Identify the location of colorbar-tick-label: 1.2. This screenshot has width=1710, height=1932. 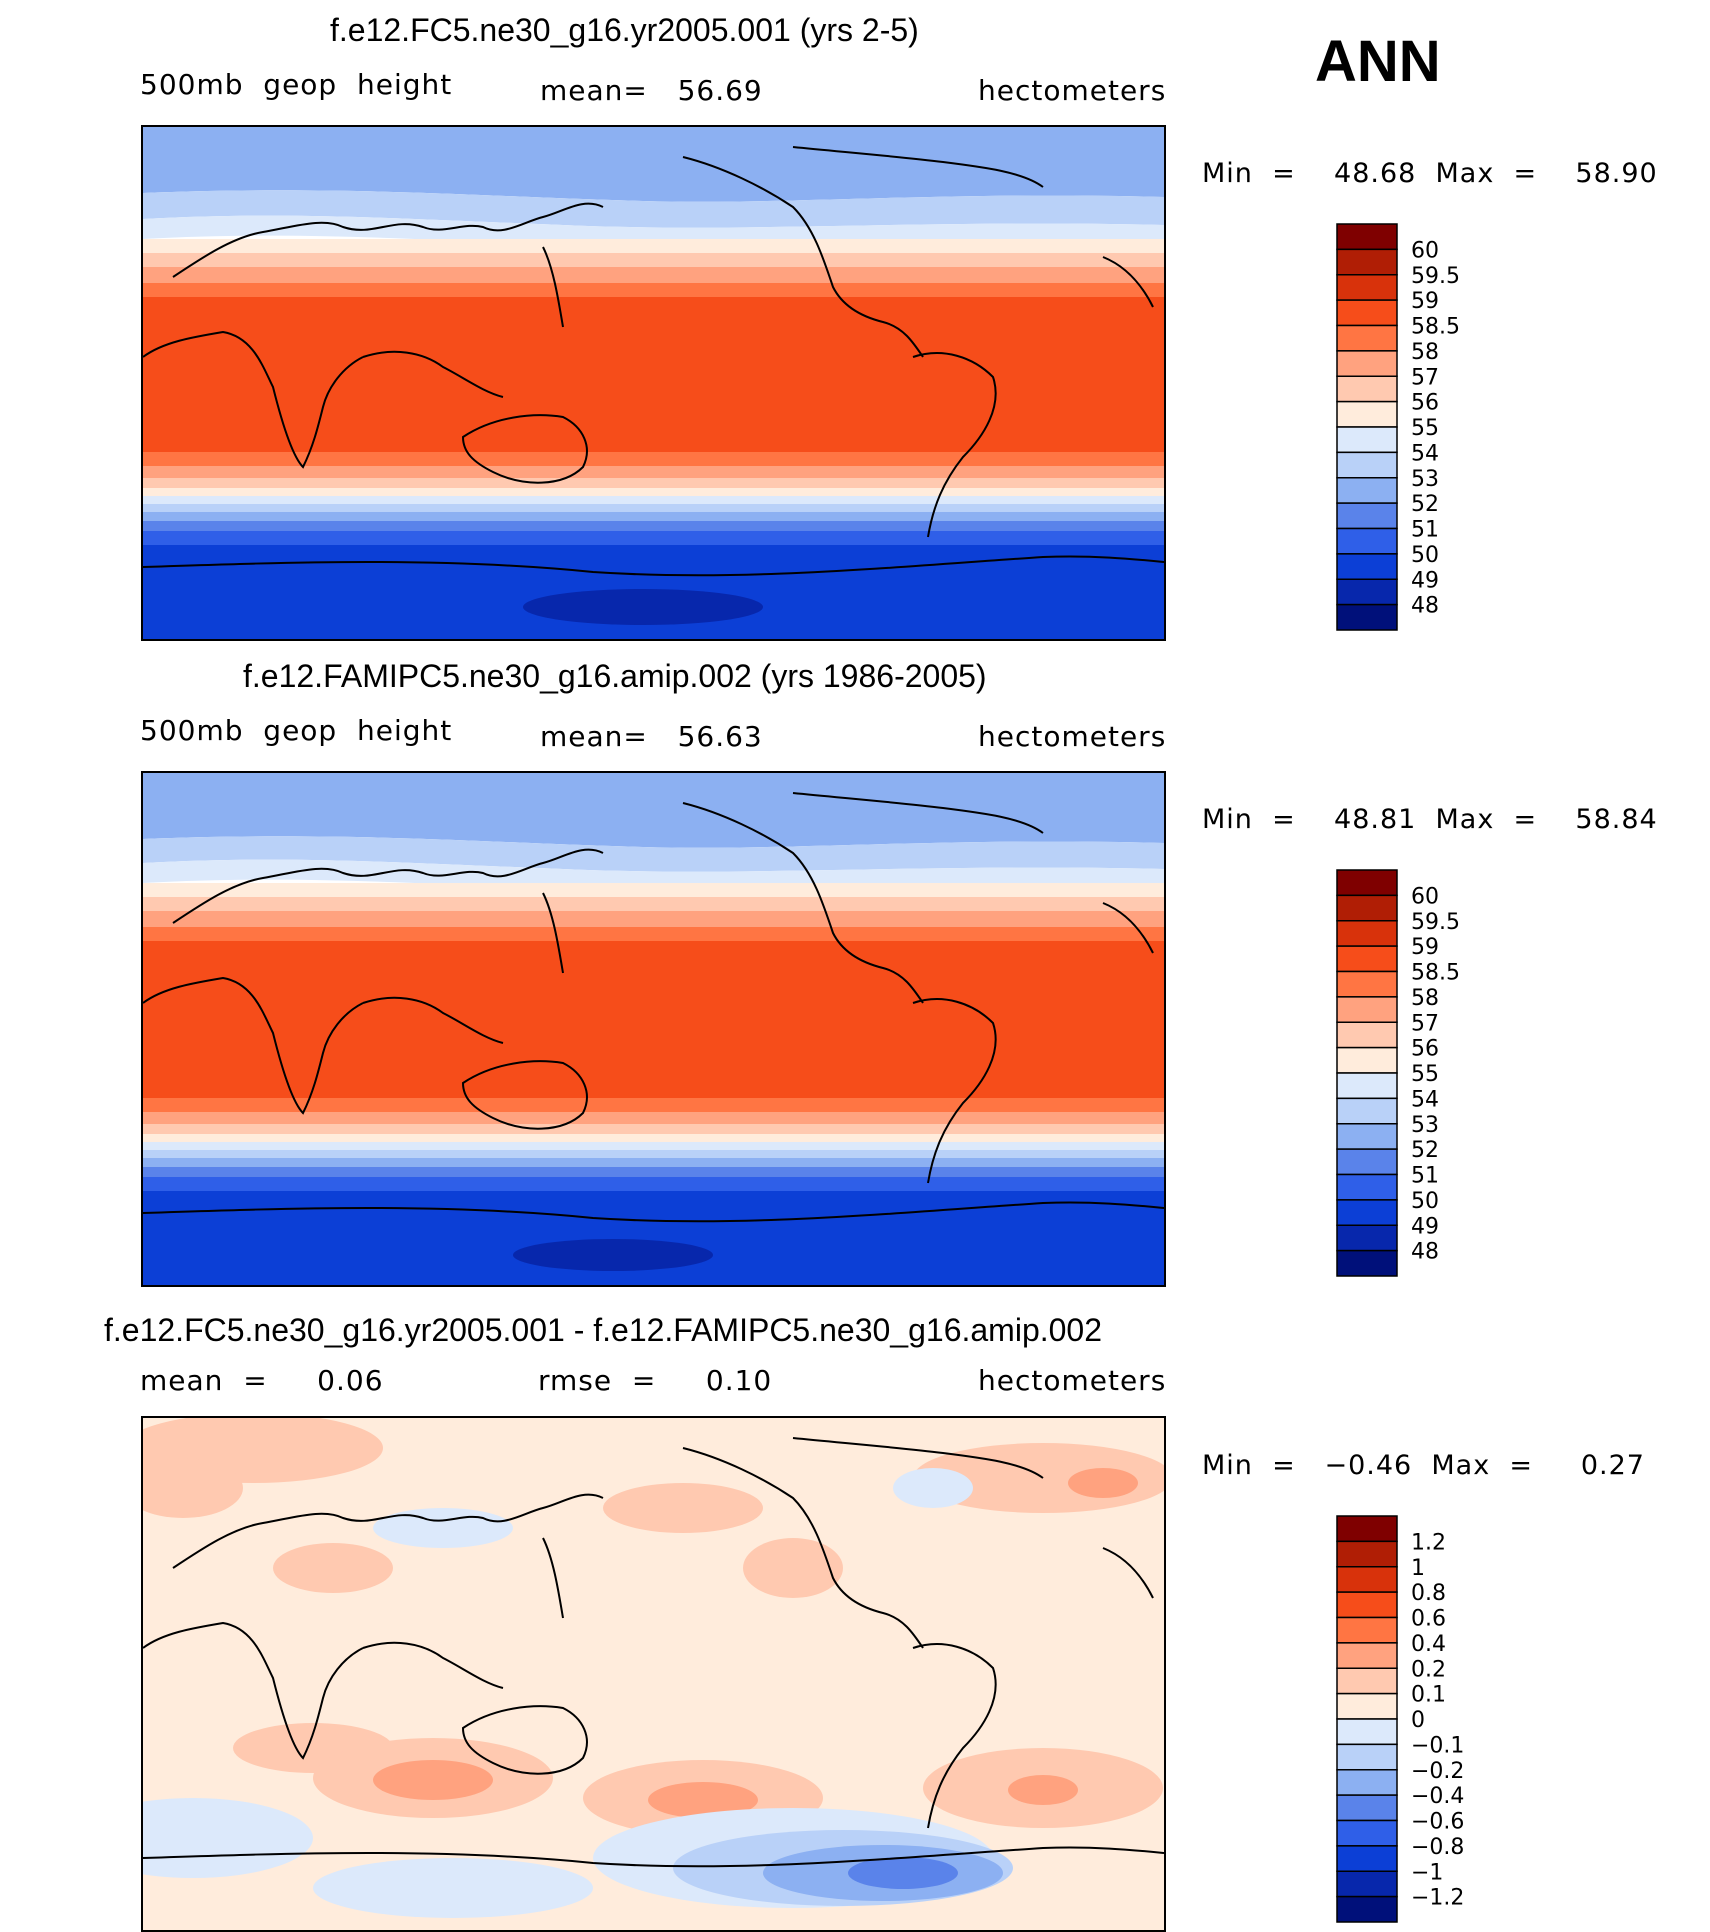
(1428, 1542).